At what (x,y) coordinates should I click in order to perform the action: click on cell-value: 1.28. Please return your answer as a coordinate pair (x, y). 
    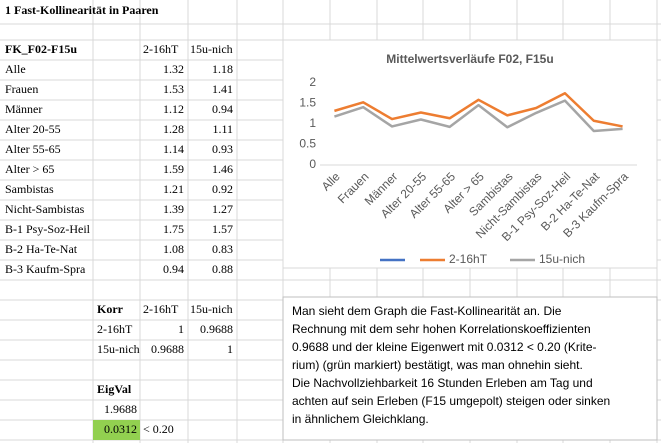
    Looking at the image, I should click on (173, 129).